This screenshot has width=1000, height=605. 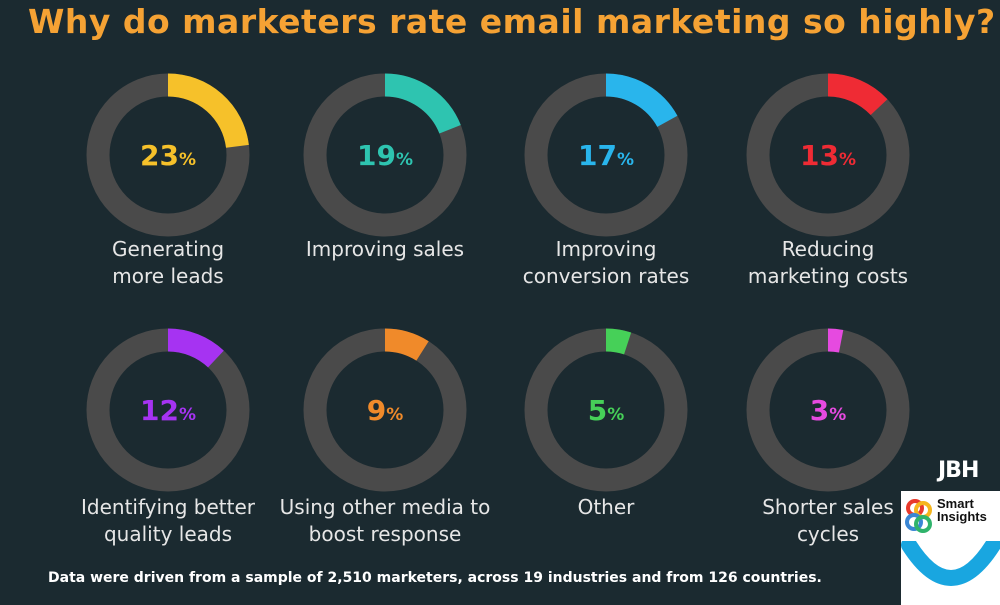 What do you see at coordinates (828, 520) in the screenshot?
I see `donut-category-label: Shorter sales cycles` at bounding box center [828, 520].